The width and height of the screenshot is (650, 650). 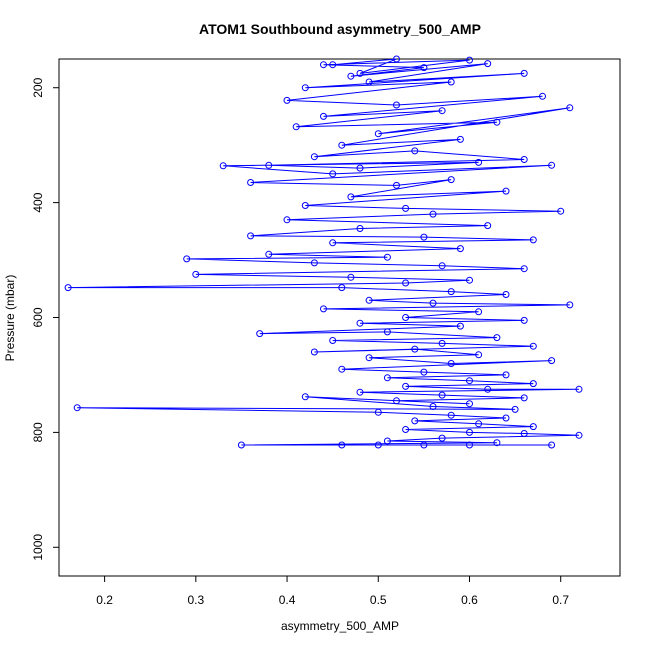 What do you see at coordinates (469, 600) in the screenshot?
I see `x-tick-label: 0.6` at bounding box center [469, 600].